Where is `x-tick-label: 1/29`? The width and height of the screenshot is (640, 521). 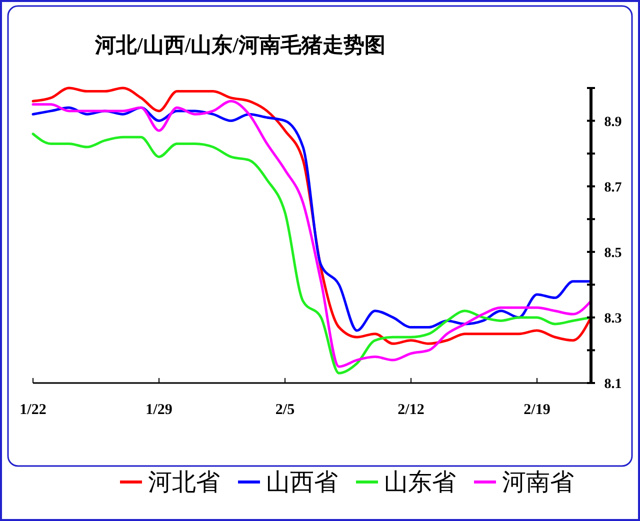 x-tick-label: 1/29 is located at coordinates (159, 410).